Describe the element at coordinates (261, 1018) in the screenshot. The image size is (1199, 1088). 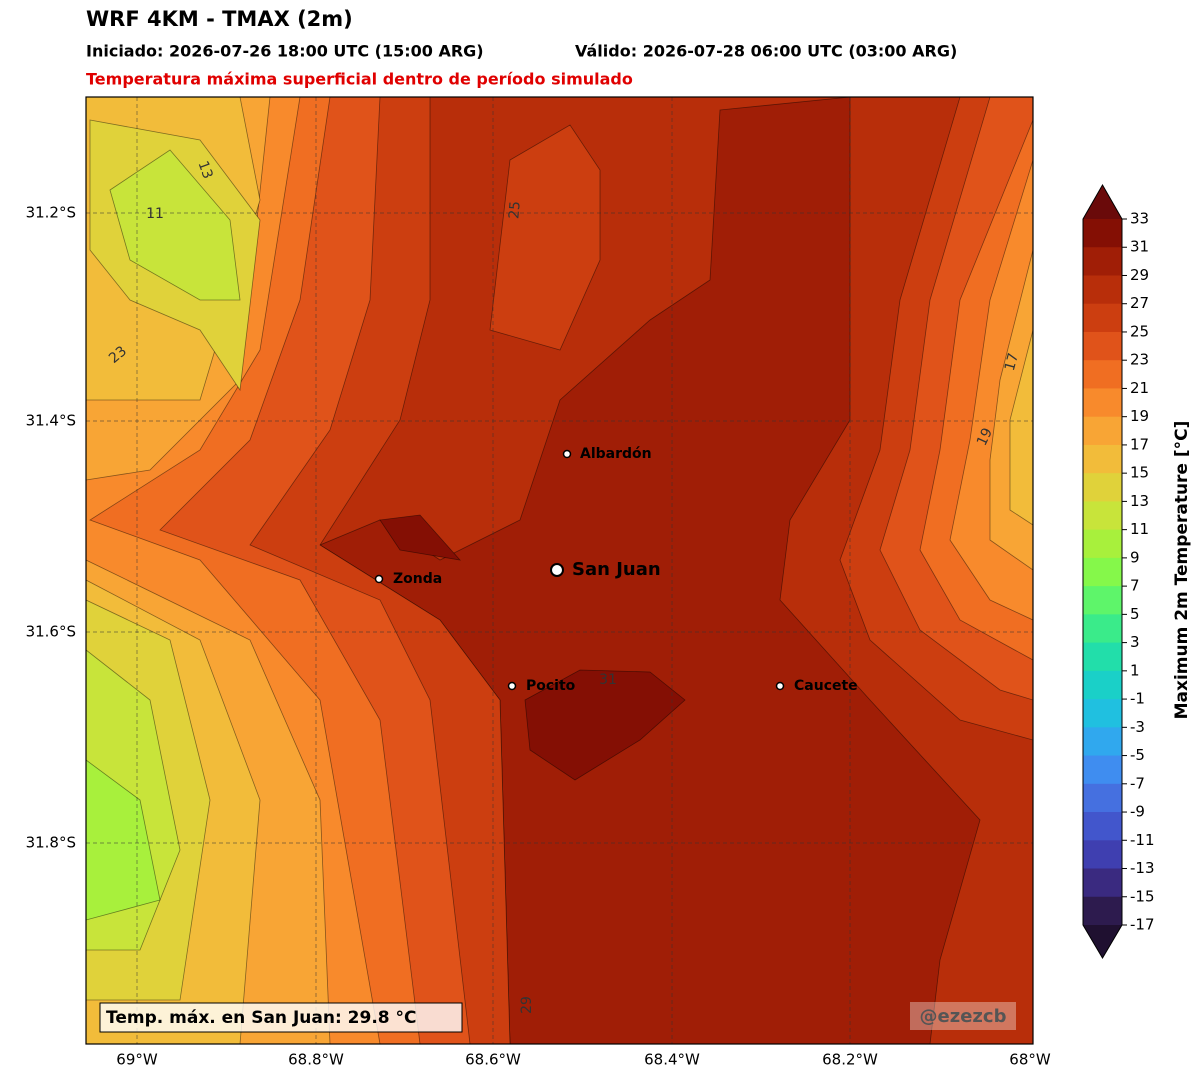
I see `info-text: Temp. máx. en San Juan: 29.8 °C` at that location.